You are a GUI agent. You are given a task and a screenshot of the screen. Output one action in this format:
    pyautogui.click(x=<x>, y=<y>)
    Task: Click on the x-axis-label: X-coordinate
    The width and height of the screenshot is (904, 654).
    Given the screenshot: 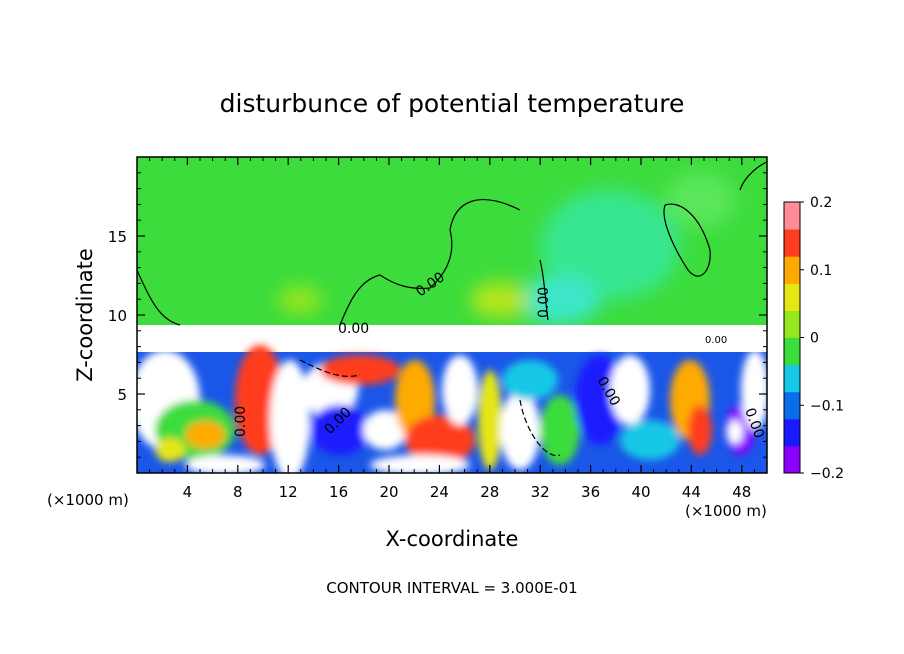 What is the action you would take?
    pyautogui.click(x=452, y=539)
    